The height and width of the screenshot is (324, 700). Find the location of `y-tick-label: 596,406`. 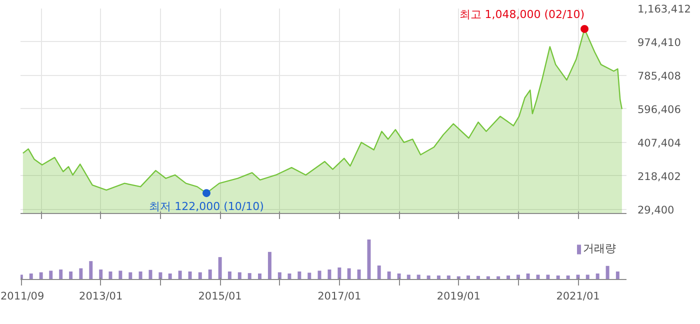

y-tick-label: 596,406 is located at coordinates (660, 110).